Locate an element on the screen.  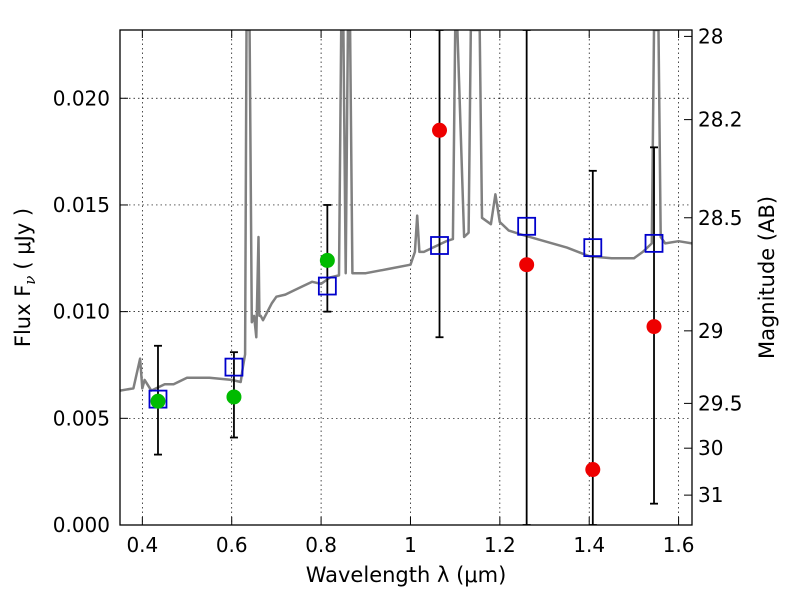
y-tick-label: 0.000 is located at coordinates (81, 525).